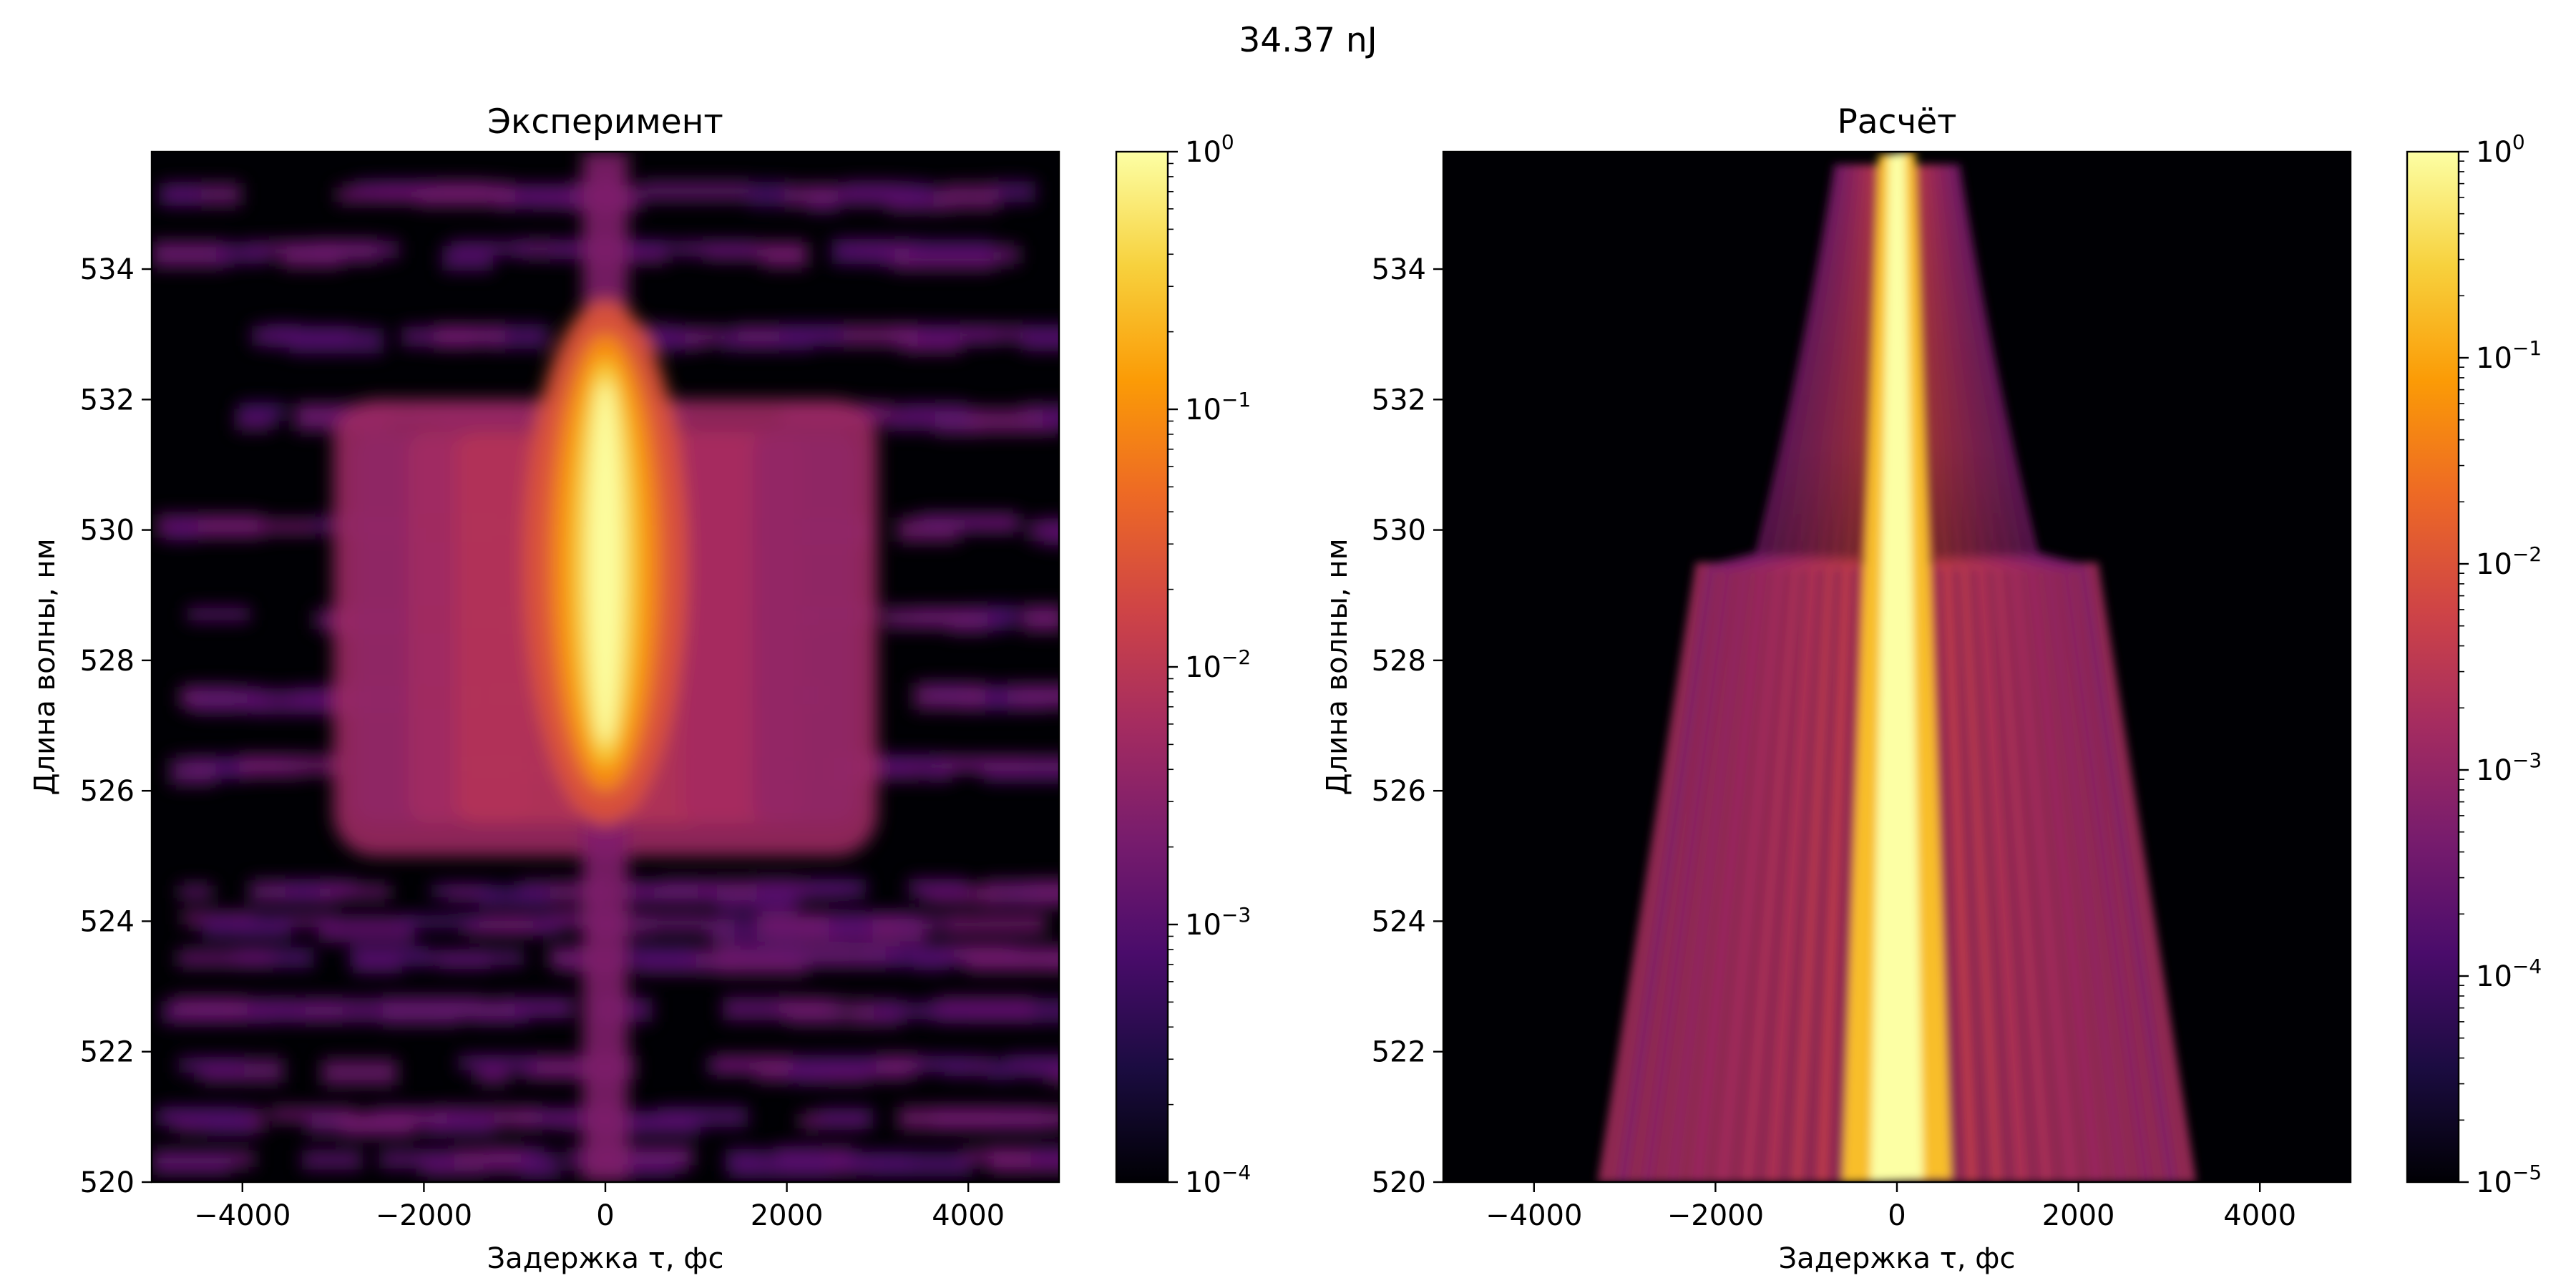 Image resolution: width=2576 pixels, height=1288 pixels. I want to click on y-tick-label: 530, so click(1399, 530).